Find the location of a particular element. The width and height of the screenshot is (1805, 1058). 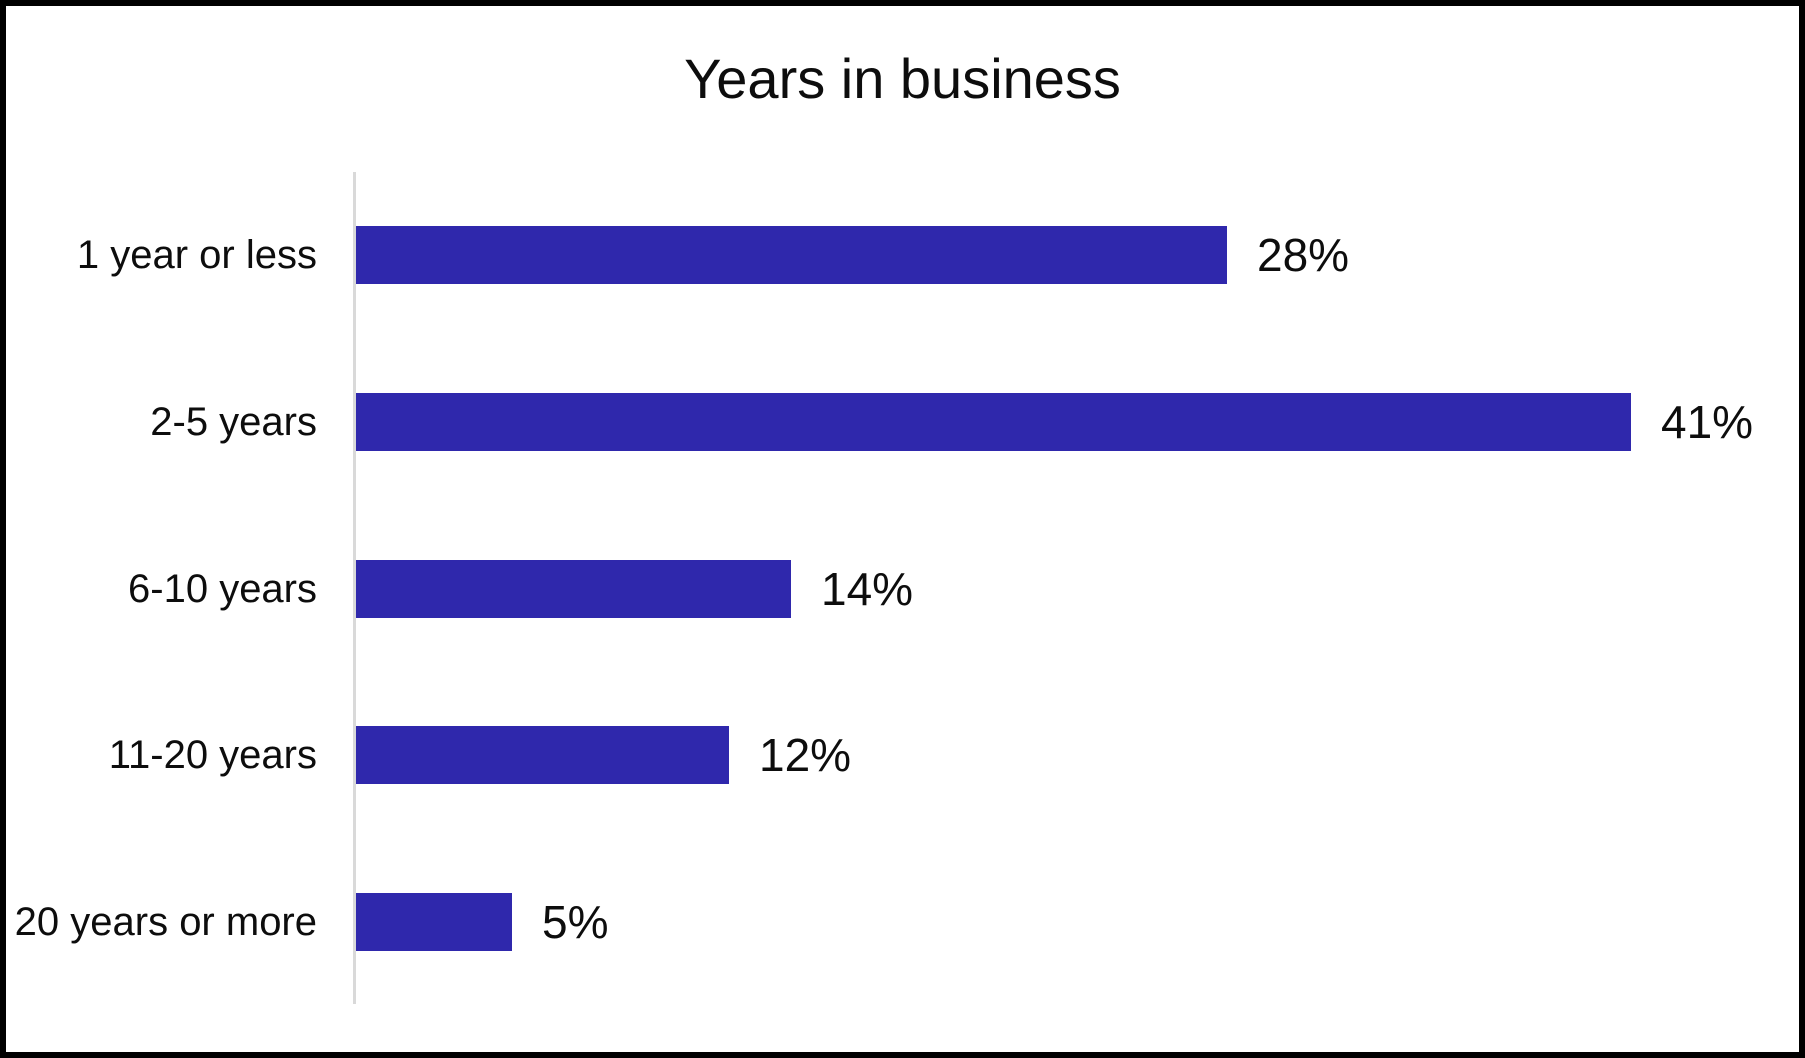

category-axis-line is located at coordinates (354, 588).